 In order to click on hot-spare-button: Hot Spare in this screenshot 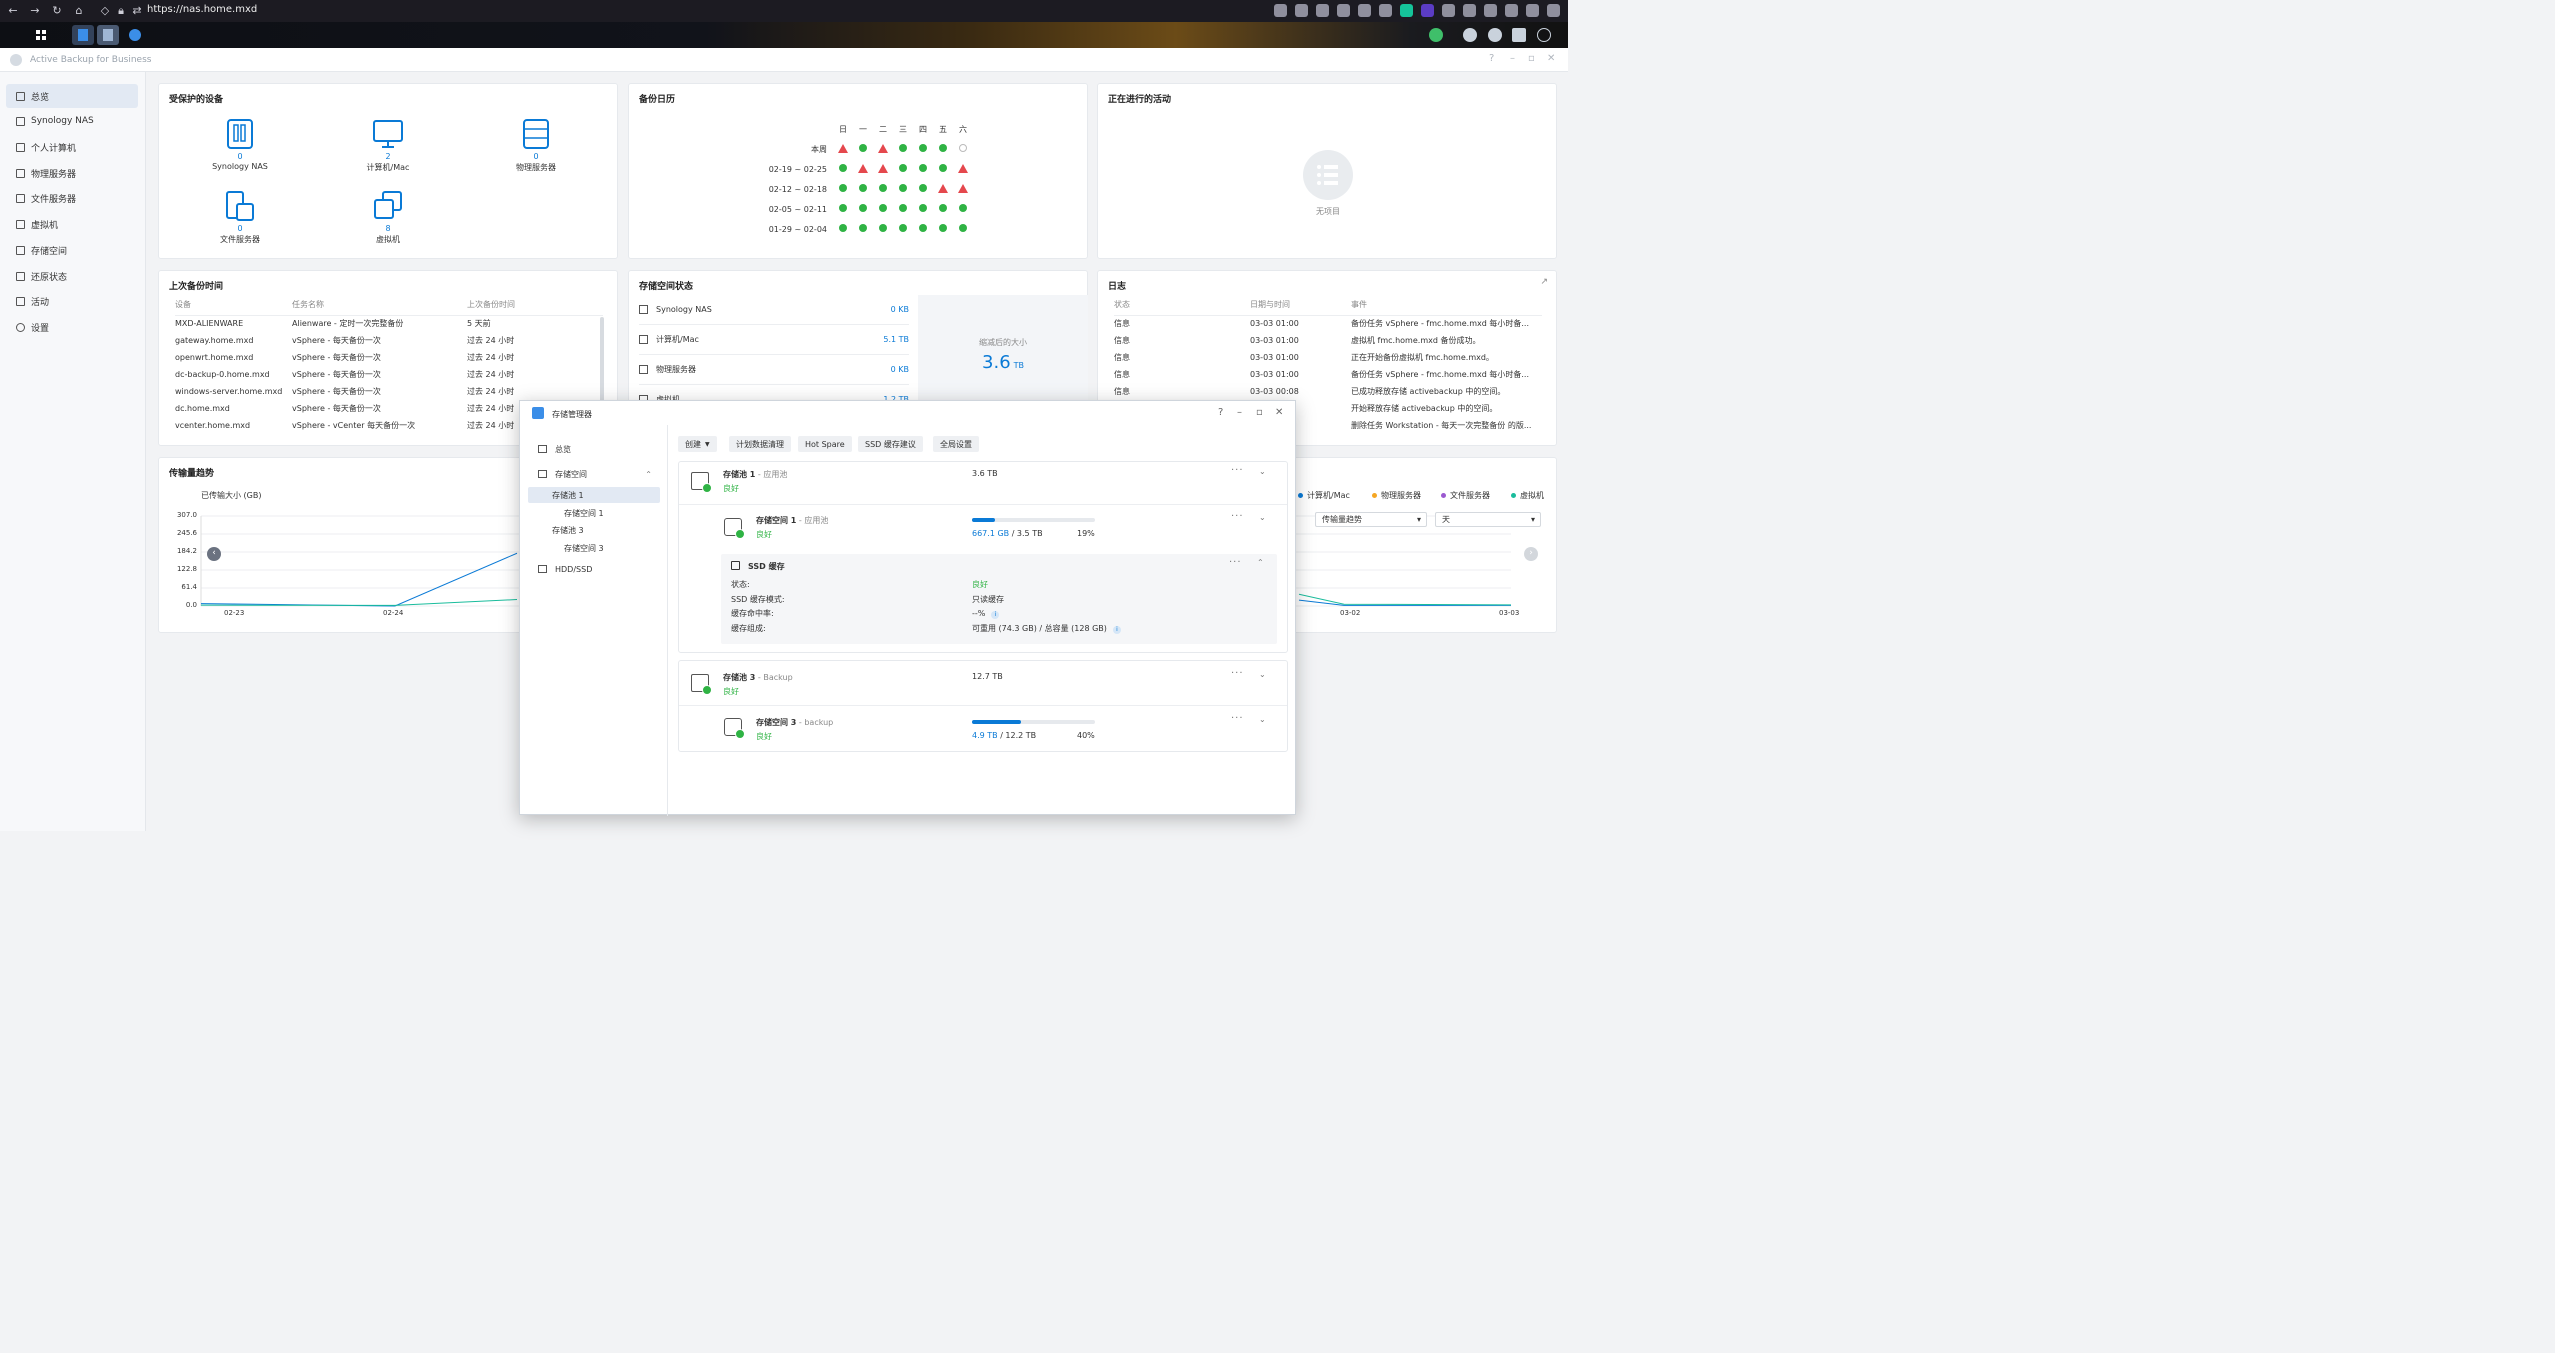, I will do `click(825, 444)`.